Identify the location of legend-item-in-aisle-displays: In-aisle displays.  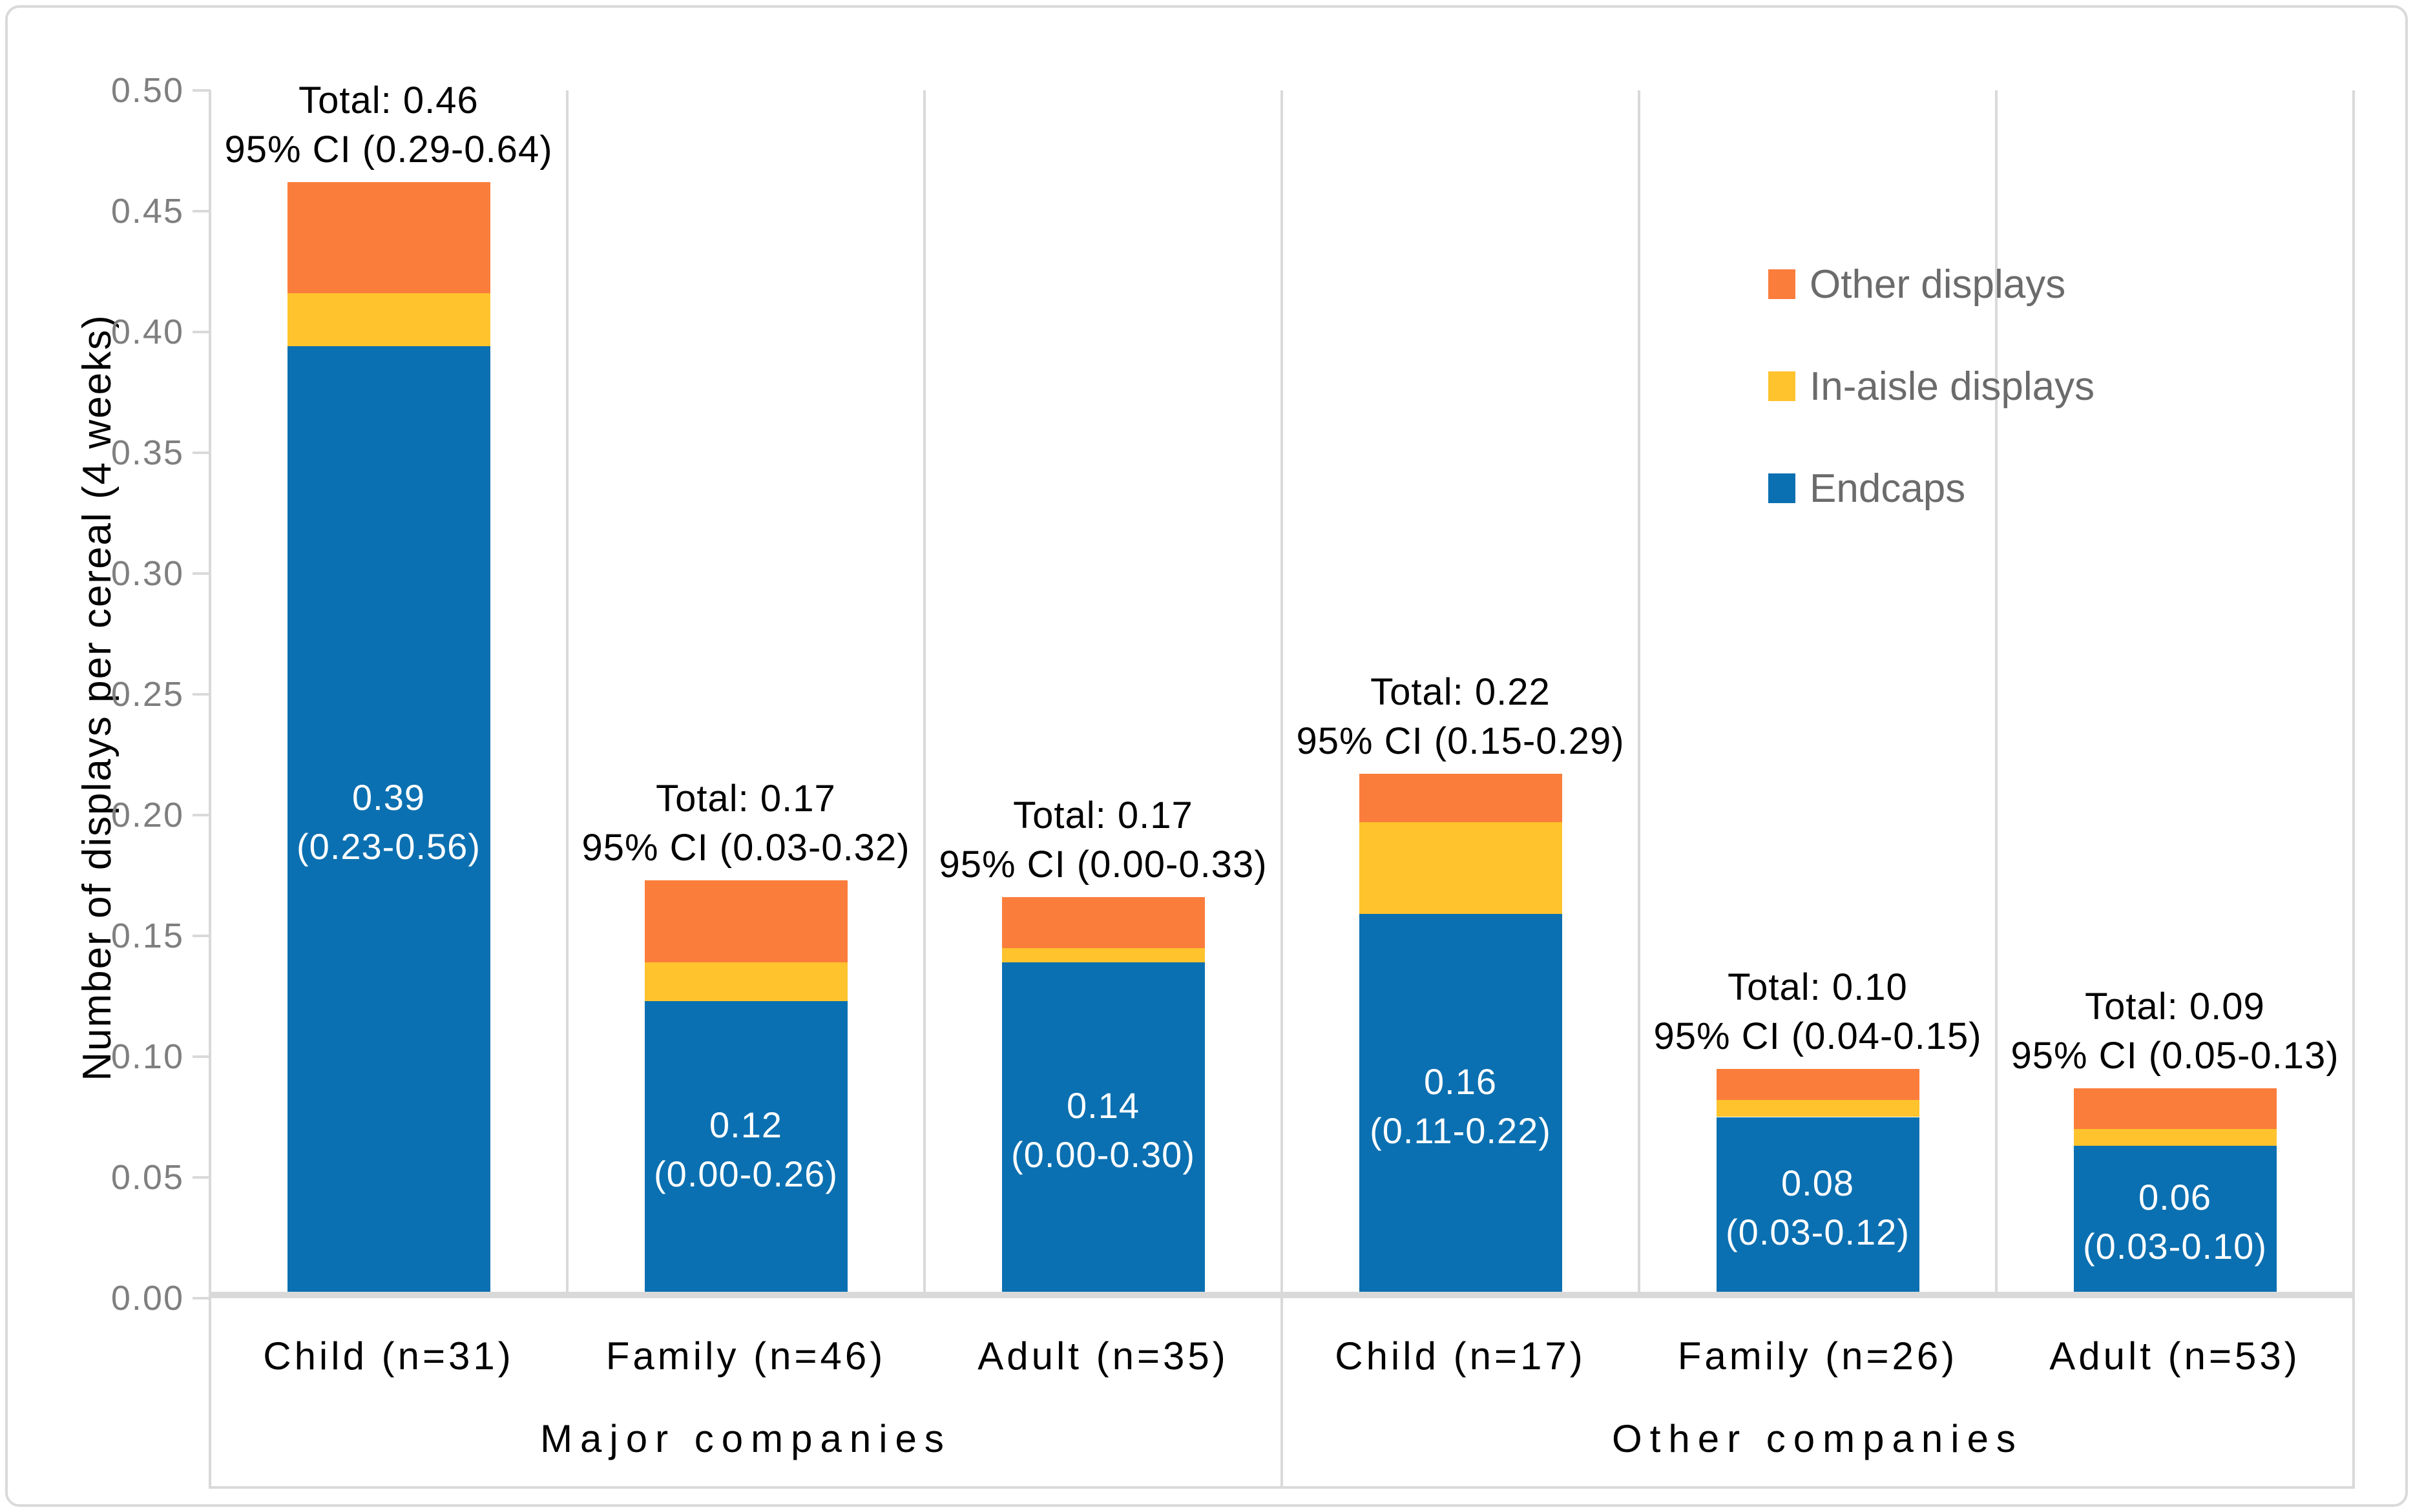
(1931, 386).